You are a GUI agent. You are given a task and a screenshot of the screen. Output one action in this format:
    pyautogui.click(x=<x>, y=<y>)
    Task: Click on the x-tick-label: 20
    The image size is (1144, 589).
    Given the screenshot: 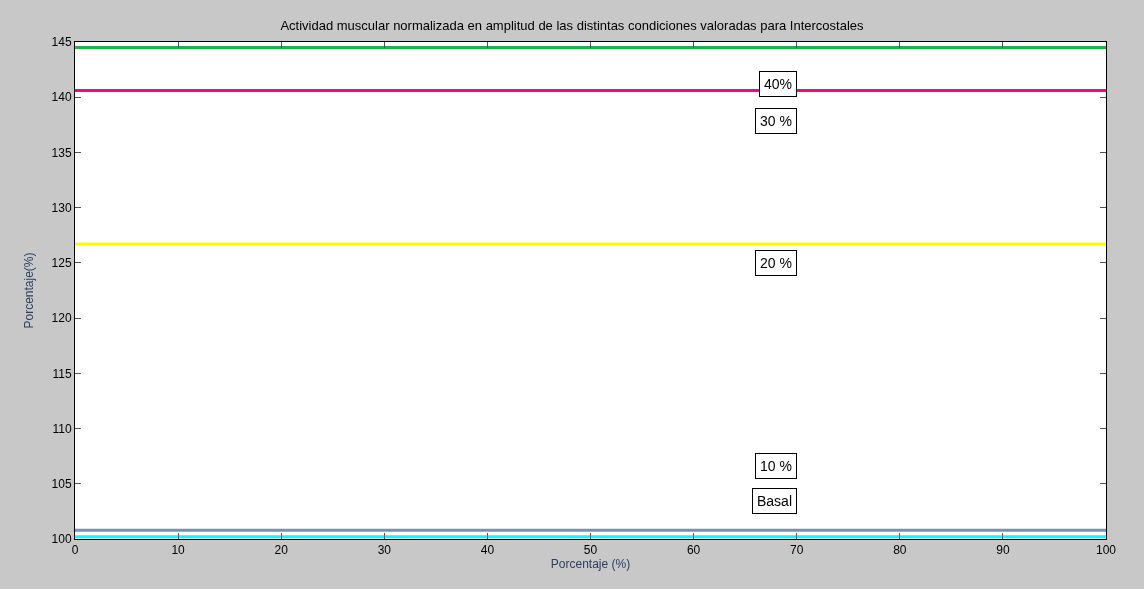 What is the action you would take?
    pyautogui.click(x=281, y=550)
    